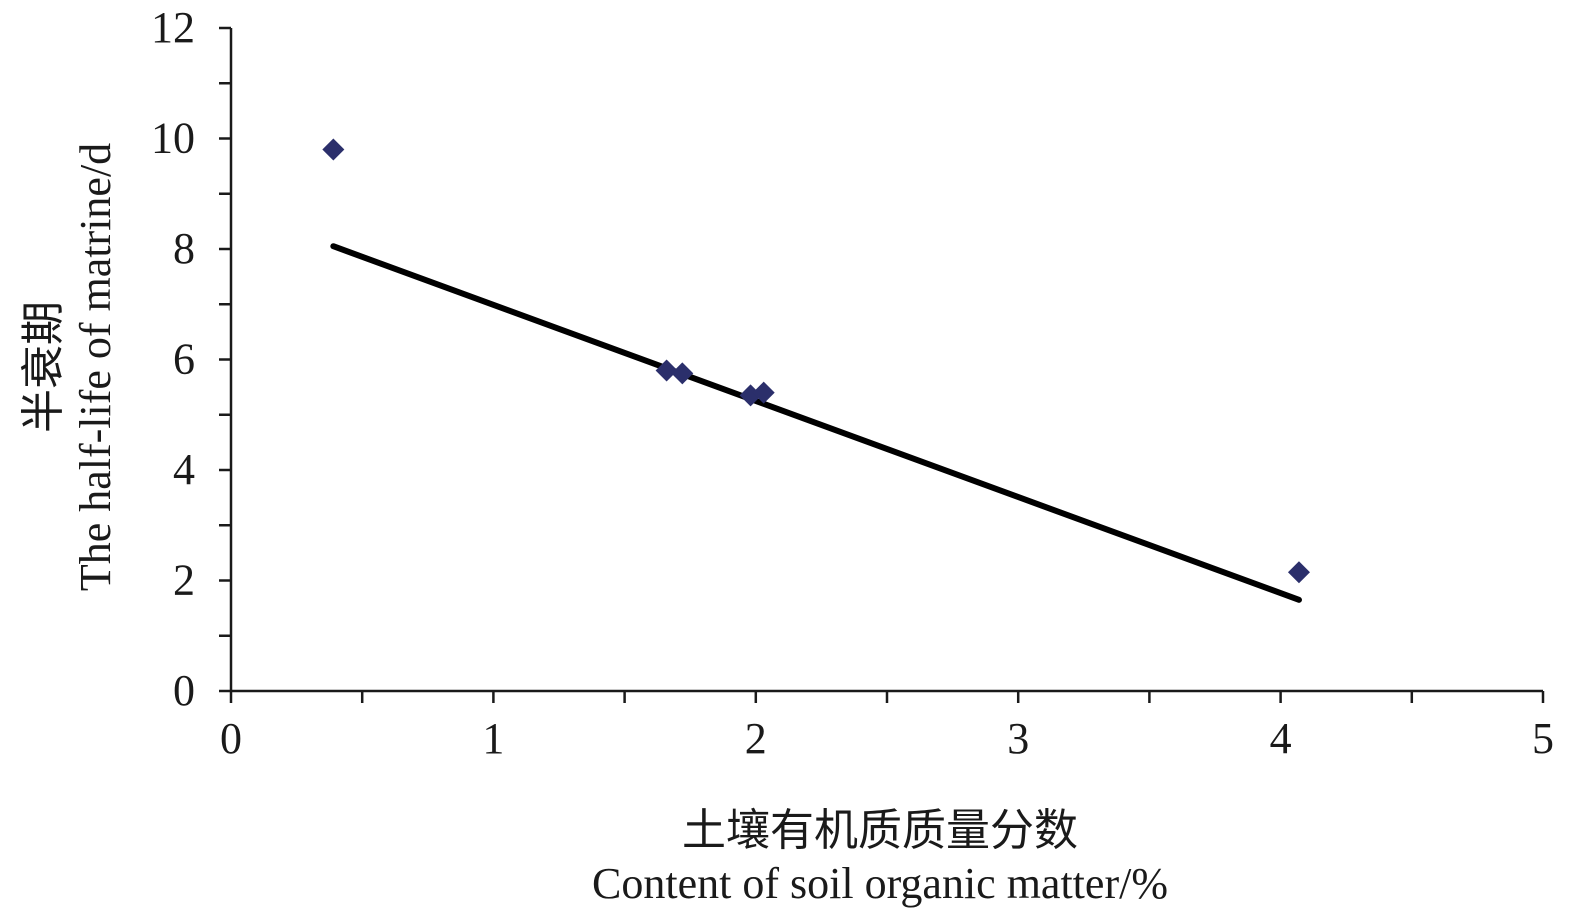 The width and height of the screenshot is (1575, 917). Describe the element at coordinates (43, 367) in the screenshot. I see `y-axis-title-cn: 半衰期` at that location.